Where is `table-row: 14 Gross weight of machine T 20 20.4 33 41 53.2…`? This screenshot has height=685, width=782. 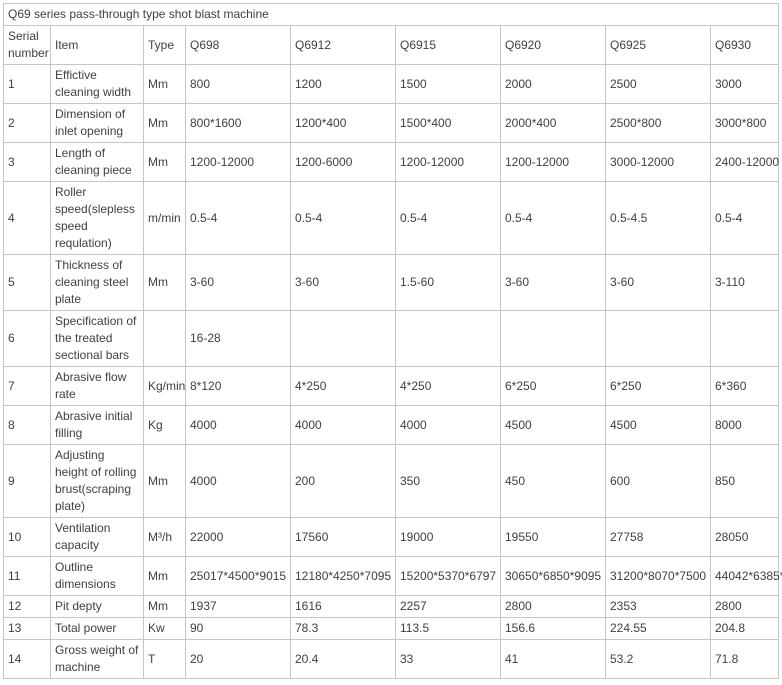 table-row: 14 Gross weight of machine T 20 20.4 33 41 53.2… is located at coordinates (391, 659).